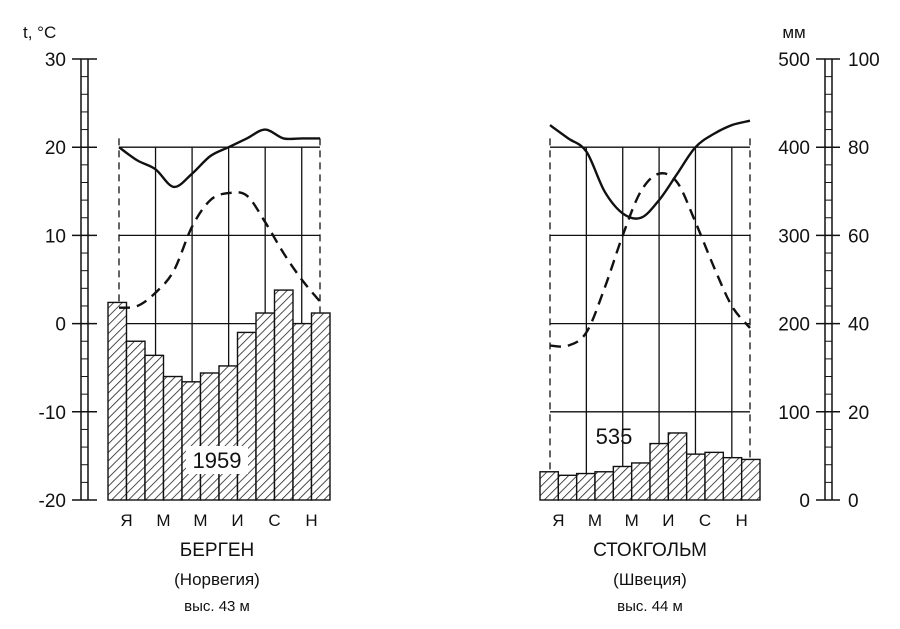 The image size is (900, 629). Describe the element at coordinates (864, 60) in the screenshot. I see `right-axis-pct-label: 100` at that location.